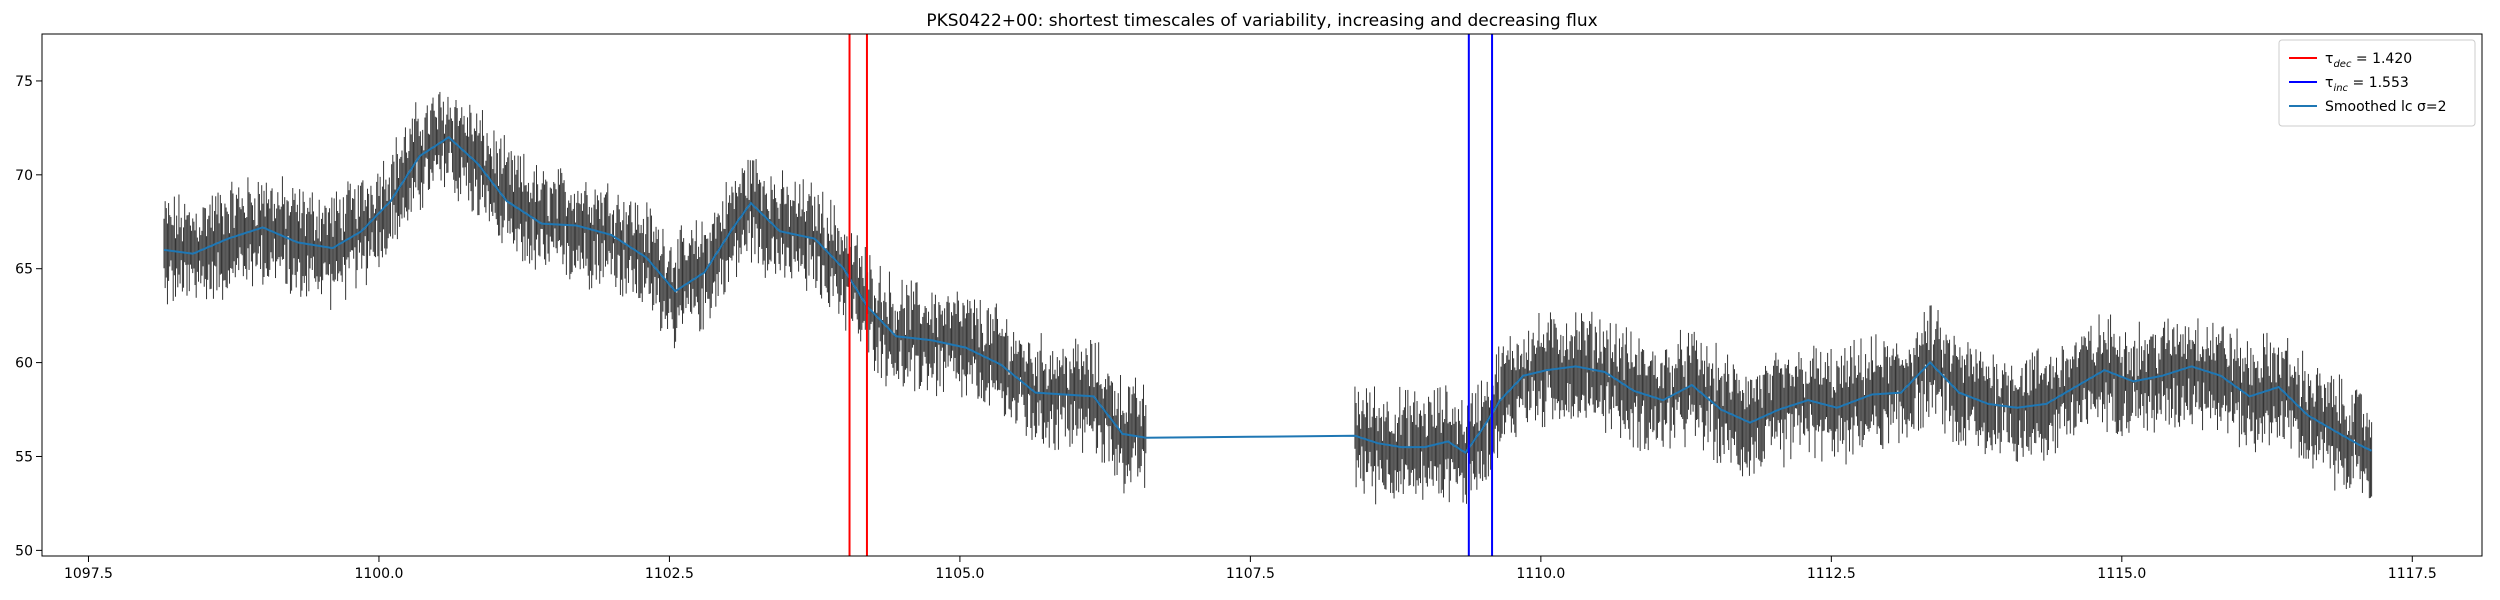  I want to click on legend-label: τinc = 1.553, so click(2367, 84).